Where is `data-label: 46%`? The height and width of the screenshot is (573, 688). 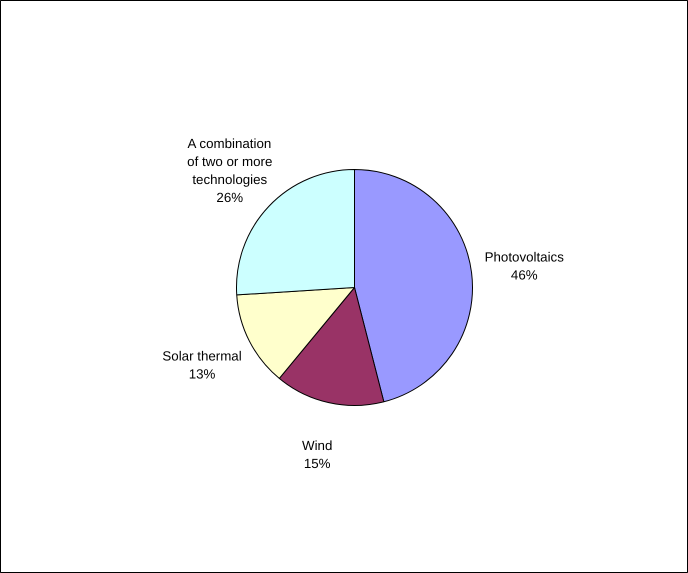
data-label: 46% is located at coordinates (524, 275).